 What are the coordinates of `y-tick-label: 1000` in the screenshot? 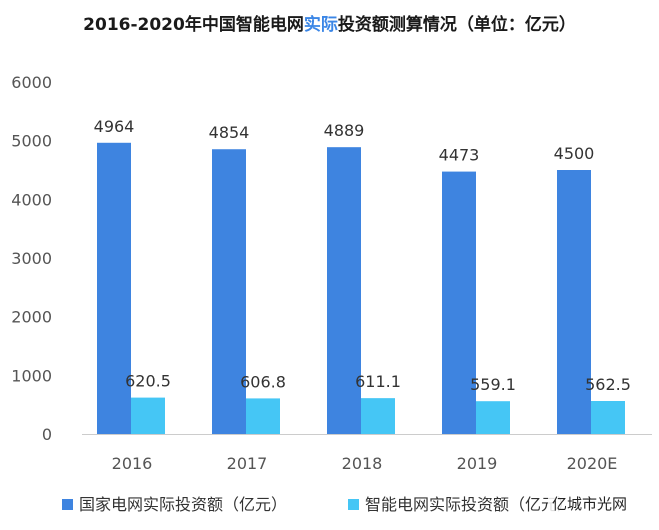 It's located at (31, 375).